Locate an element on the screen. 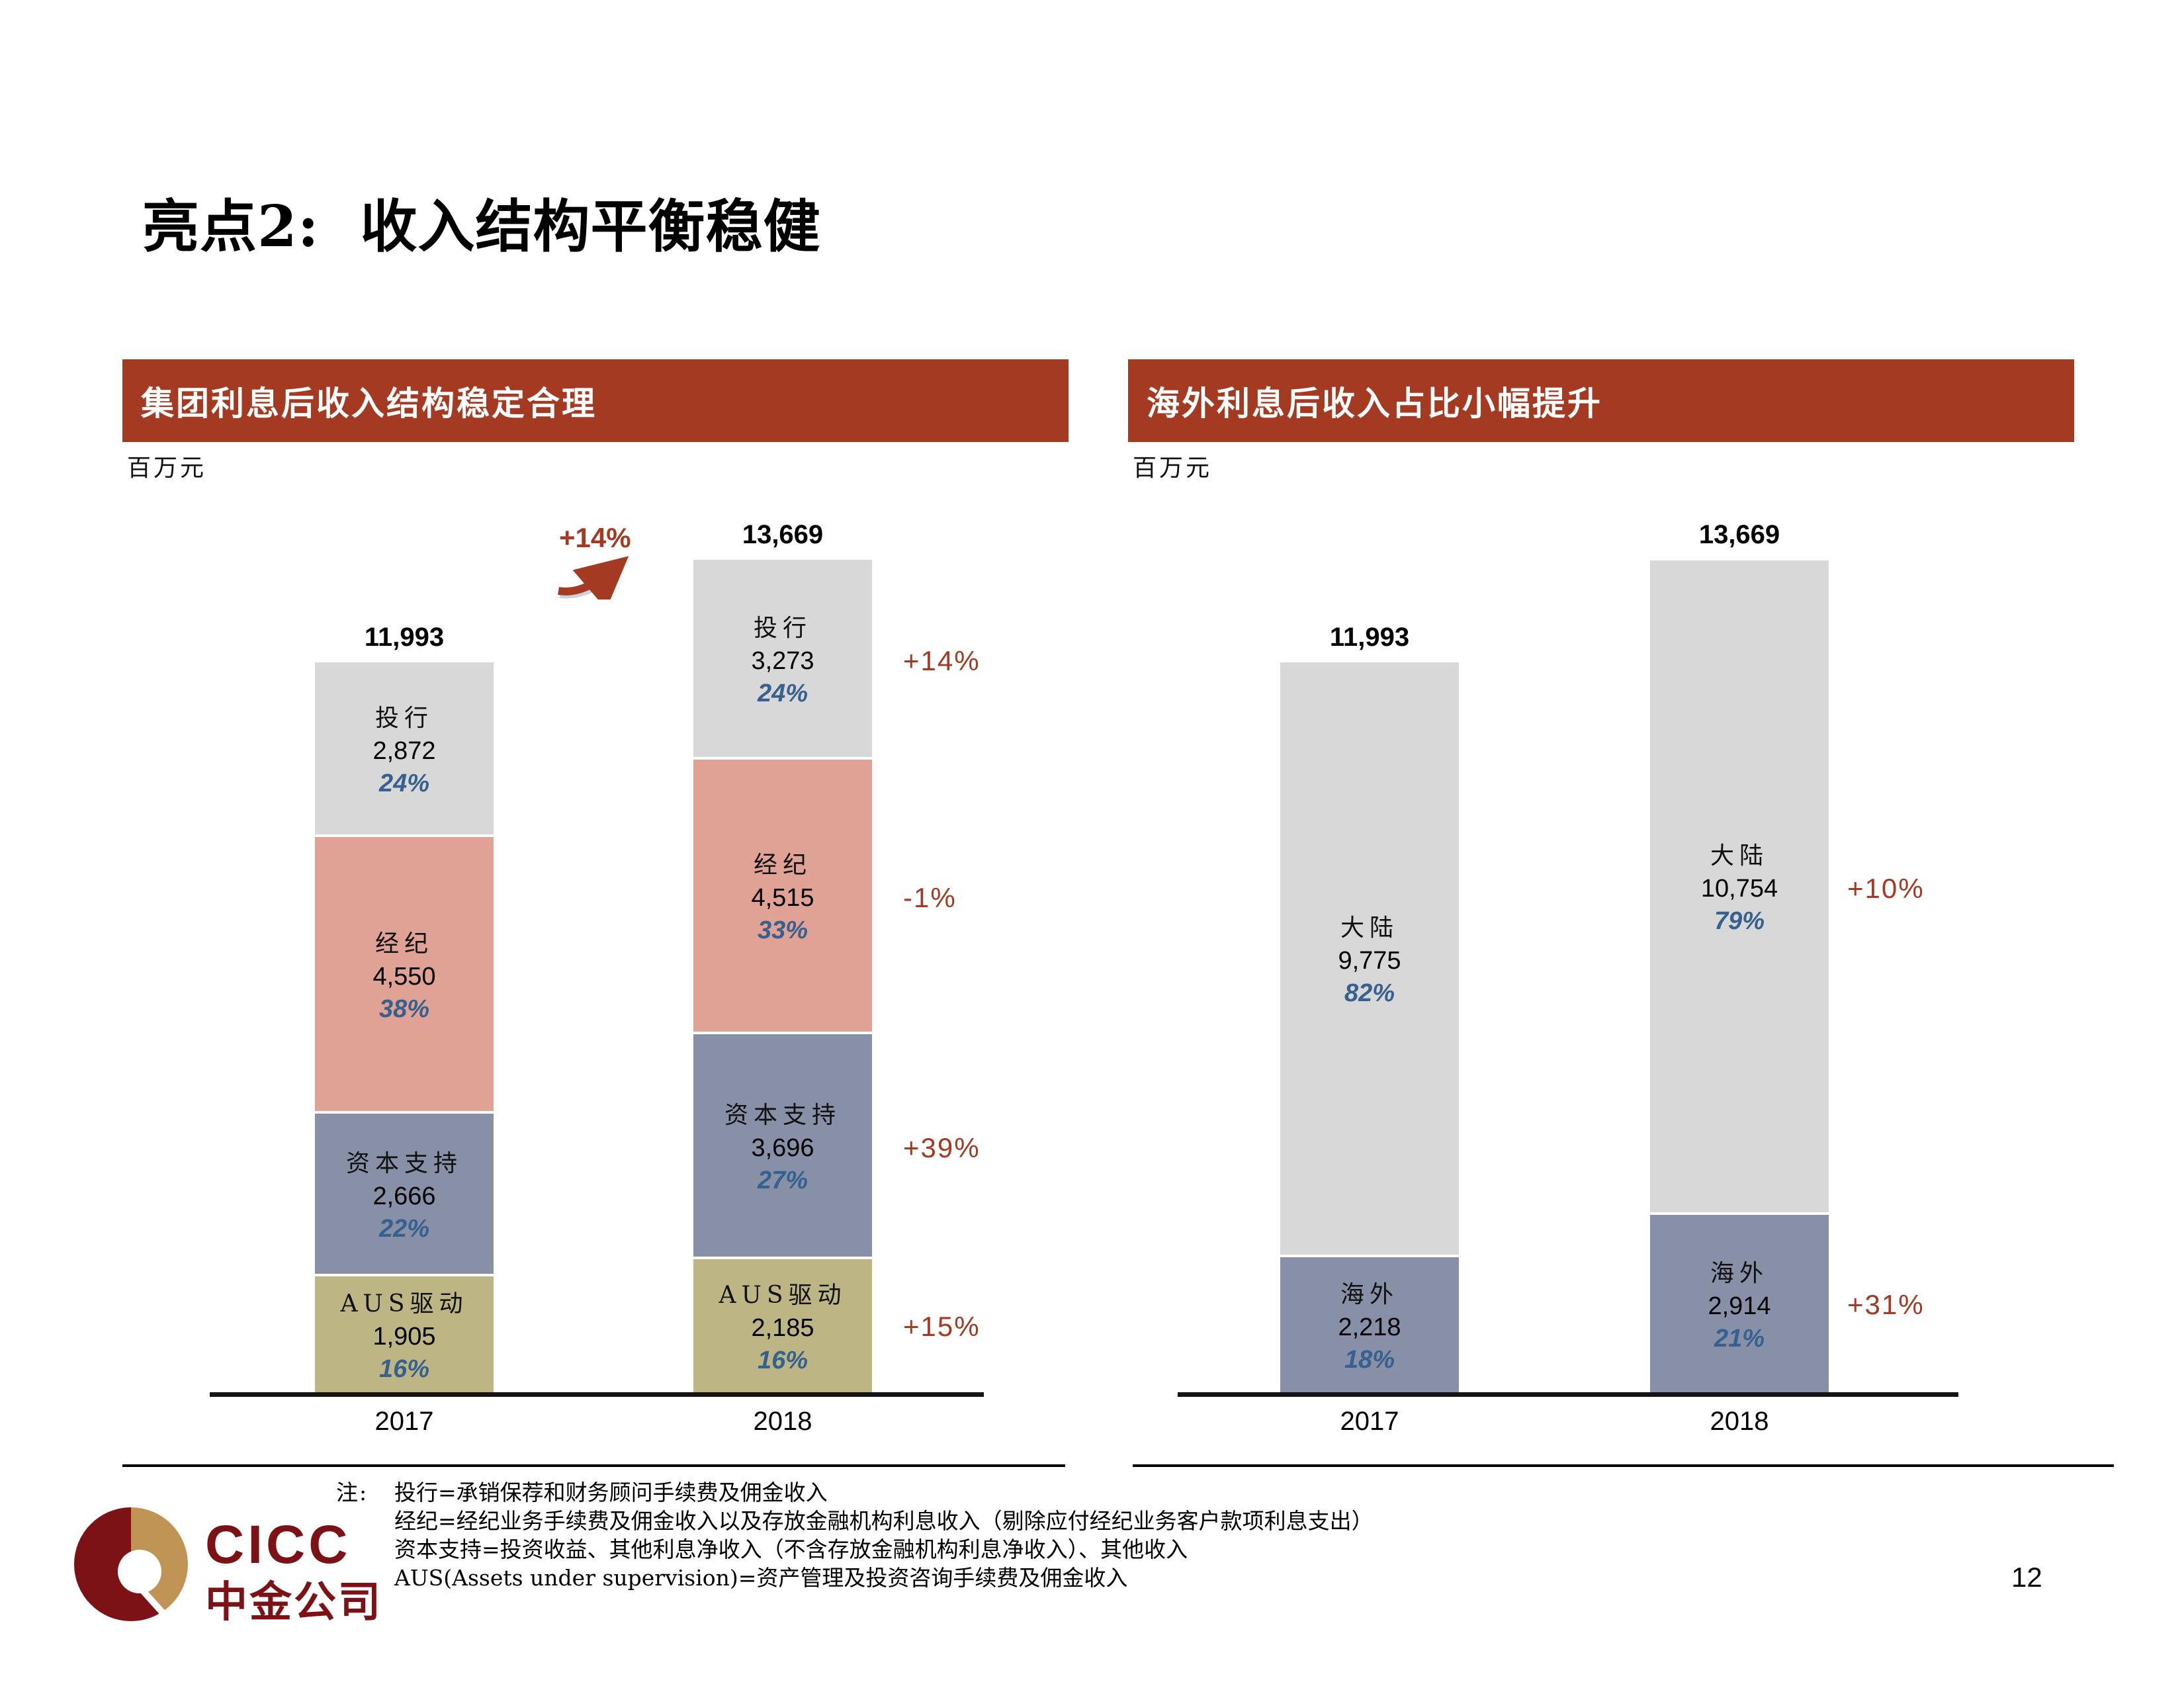 The width and height of the screenshot is (2184, 1688). left-chart-bar-2018-segment: 投行 3,273 24% is located at coordinates (782, 660).